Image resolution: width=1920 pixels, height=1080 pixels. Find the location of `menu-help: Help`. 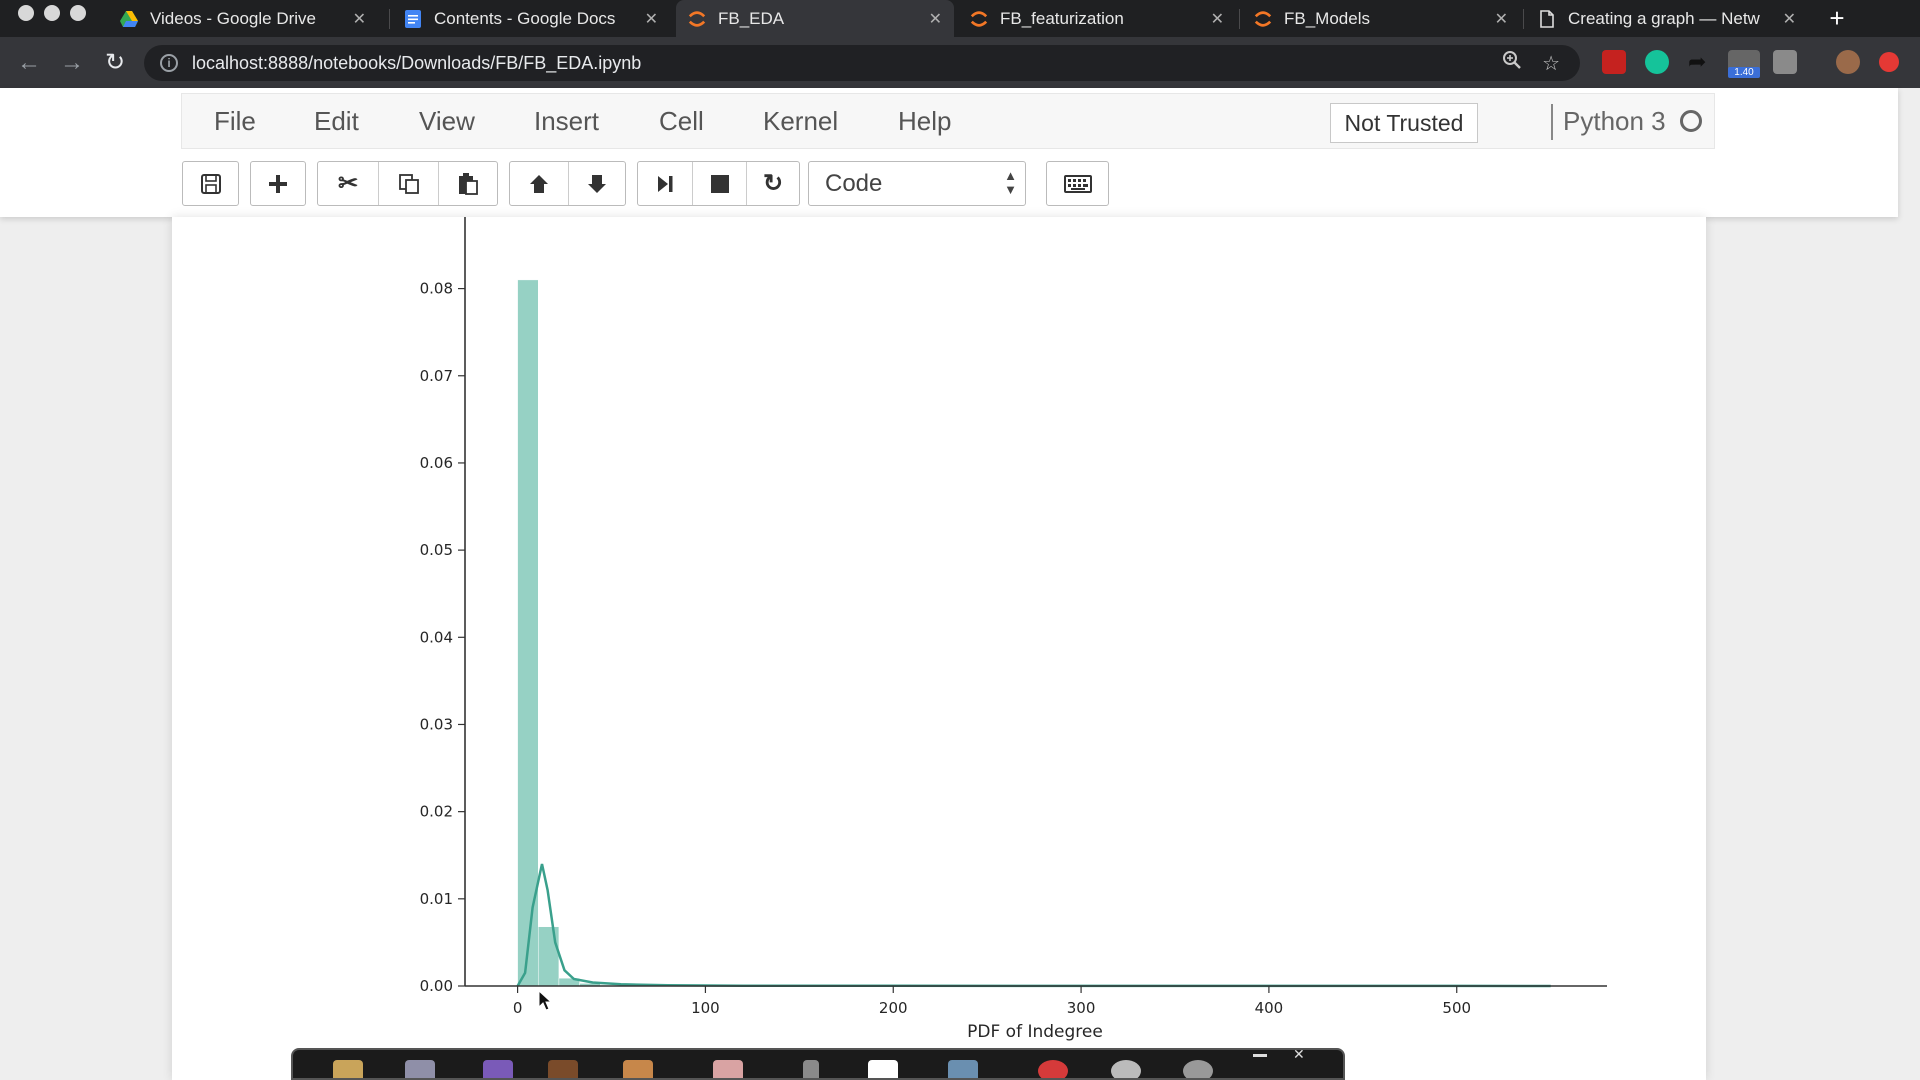

menu-help: Help is located at coordinates (924, 121).